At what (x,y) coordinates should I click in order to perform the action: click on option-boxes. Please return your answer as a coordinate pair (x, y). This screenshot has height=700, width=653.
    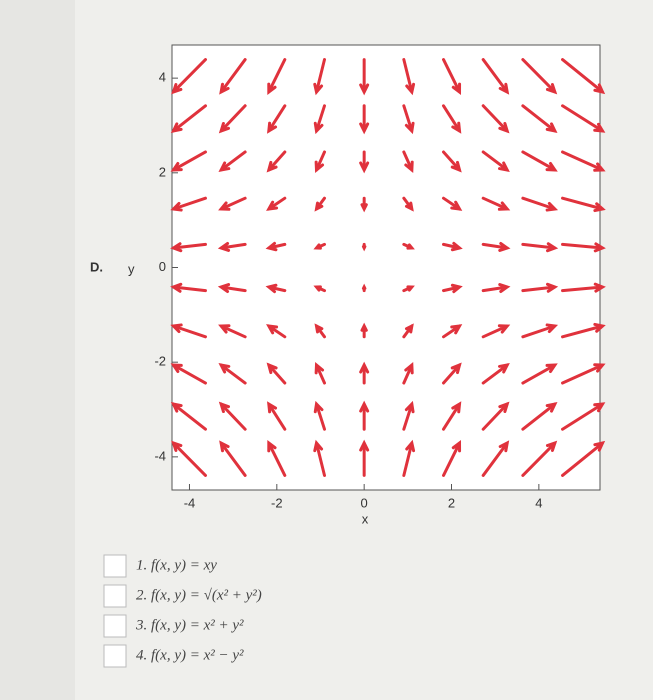
    Looking at the image, I should click on (115, 611).